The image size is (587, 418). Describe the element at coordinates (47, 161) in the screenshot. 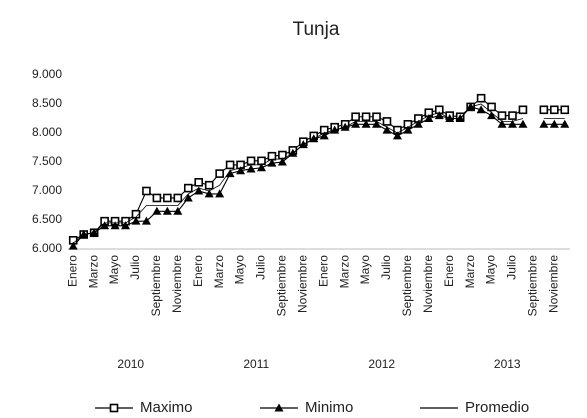

I see `y-tick-label: 7.500` at that location.